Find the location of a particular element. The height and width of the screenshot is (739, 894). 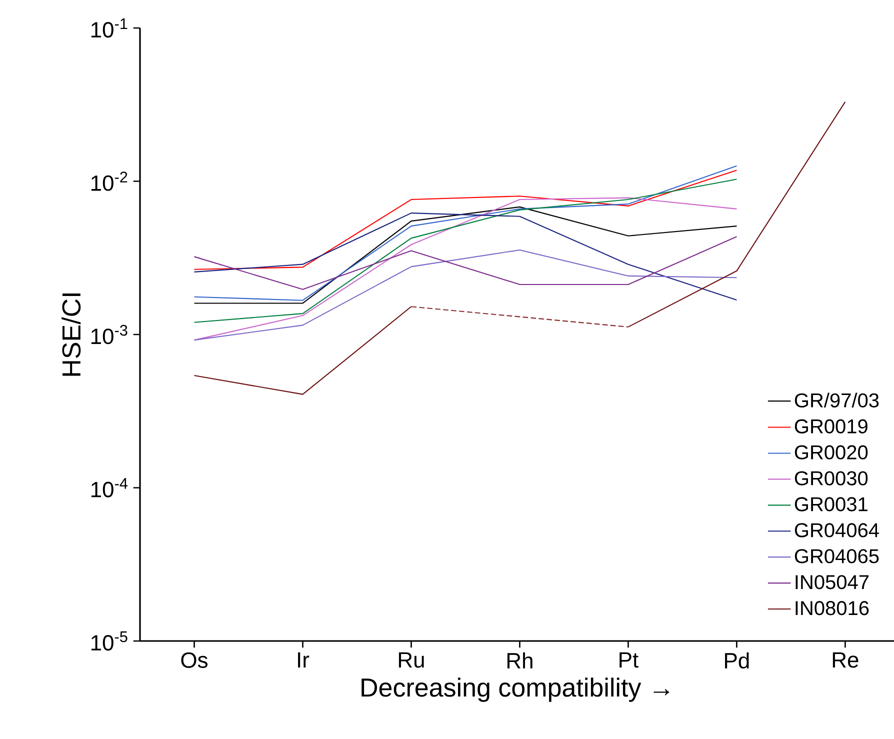

legend-label: IN08016 is located at coordinates (832, 608).